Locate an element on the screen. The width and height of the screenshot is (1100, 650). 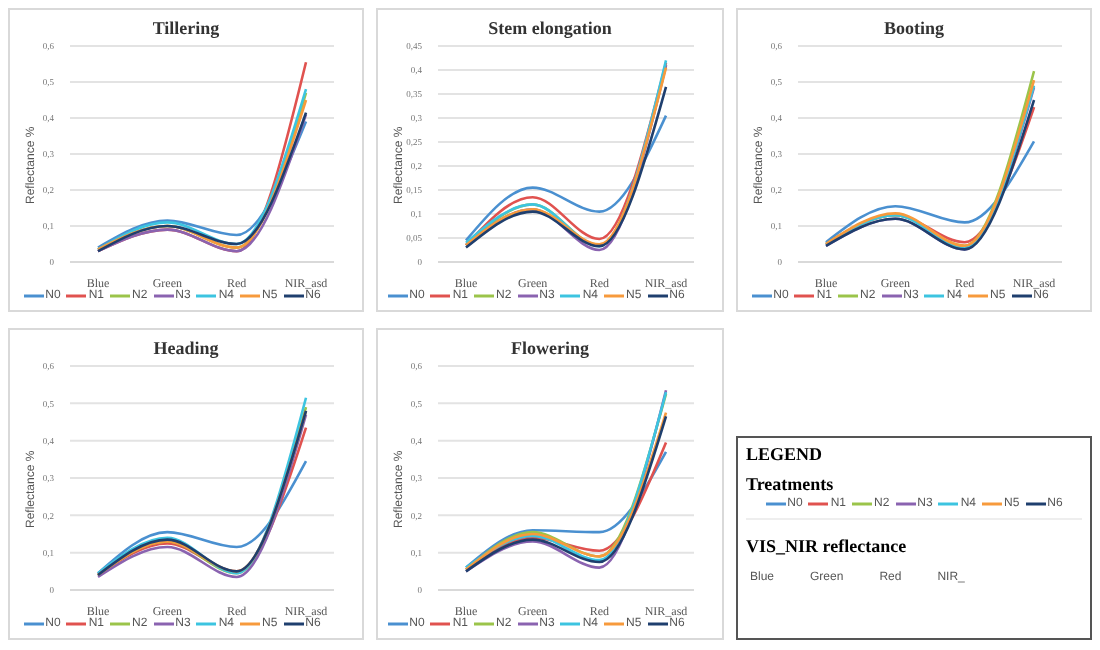
chart-title: Stem elongation is located at coordinates (550, 28).